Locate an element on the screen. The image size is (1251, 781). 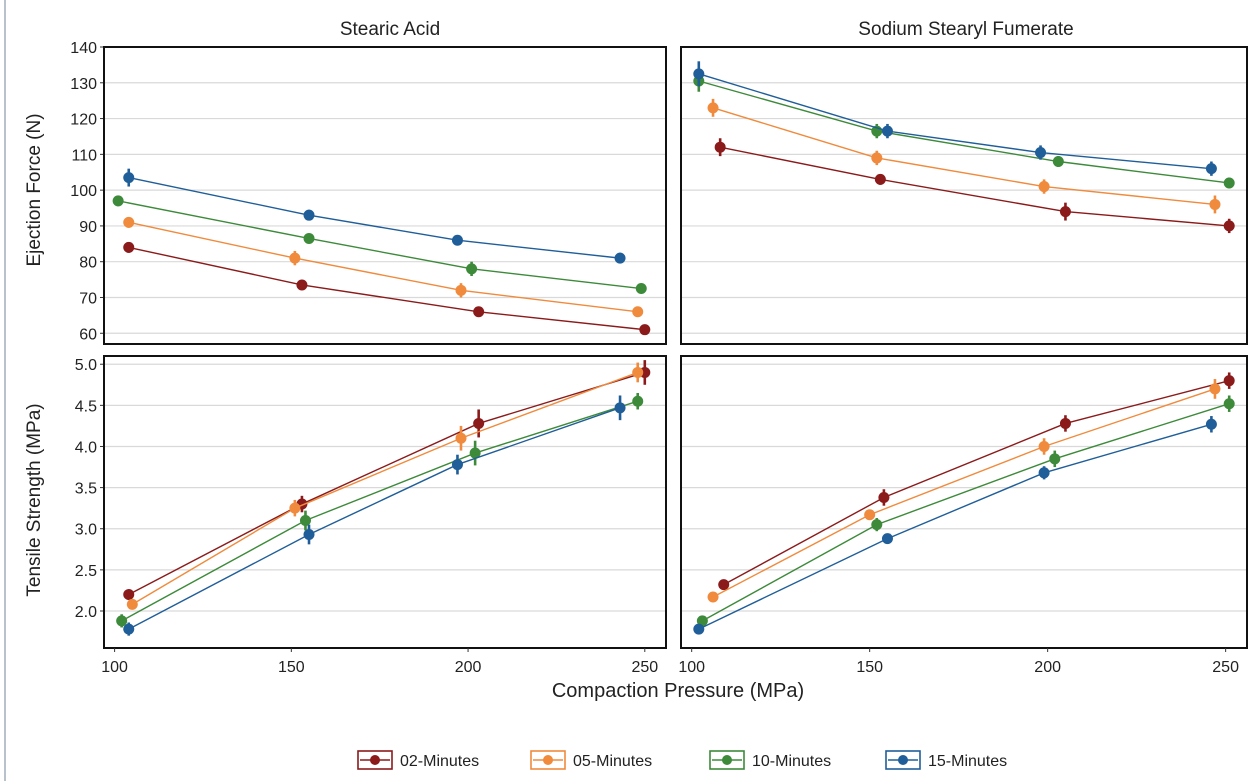
legend-item-05-minutes: 05-Minutes is located at coordinates (591, 760).